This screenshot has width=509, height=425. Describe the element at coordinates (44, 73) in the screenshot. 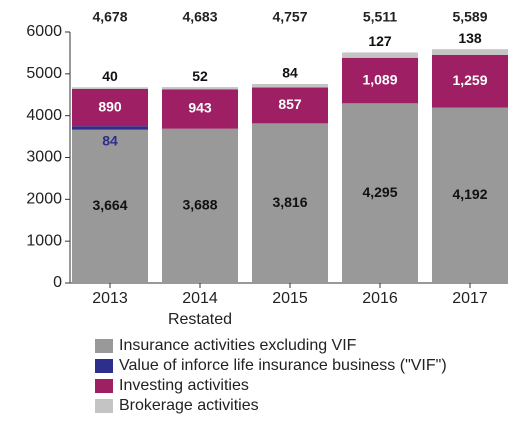

I see `y-tick-label: 5000` at that location.